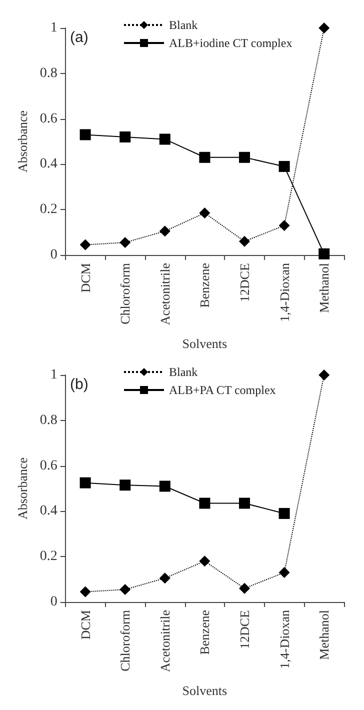  What do you see at coordinates (222, 390) in the screenshot?
I see `legend-label: ALB+PA CT complex` at bounding box center [222, 390].